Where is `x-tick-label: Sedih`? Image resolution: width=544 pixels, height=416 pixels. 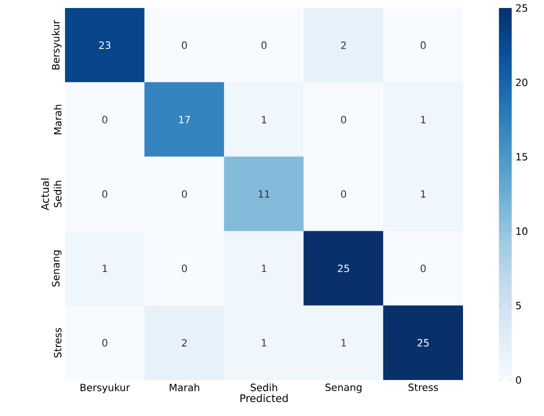 x-tick-label: Sedih is located at coordinates (264, 388).